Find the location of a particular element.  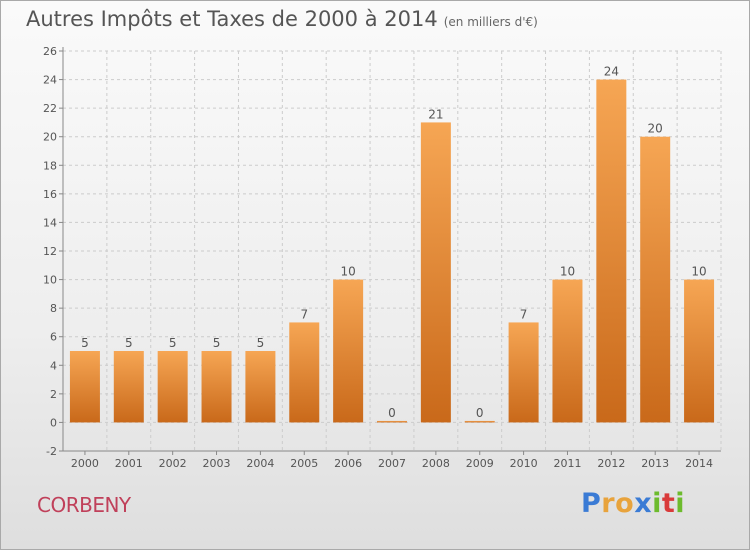

y-tick-label: 0 is located at coordinates (53, 422).